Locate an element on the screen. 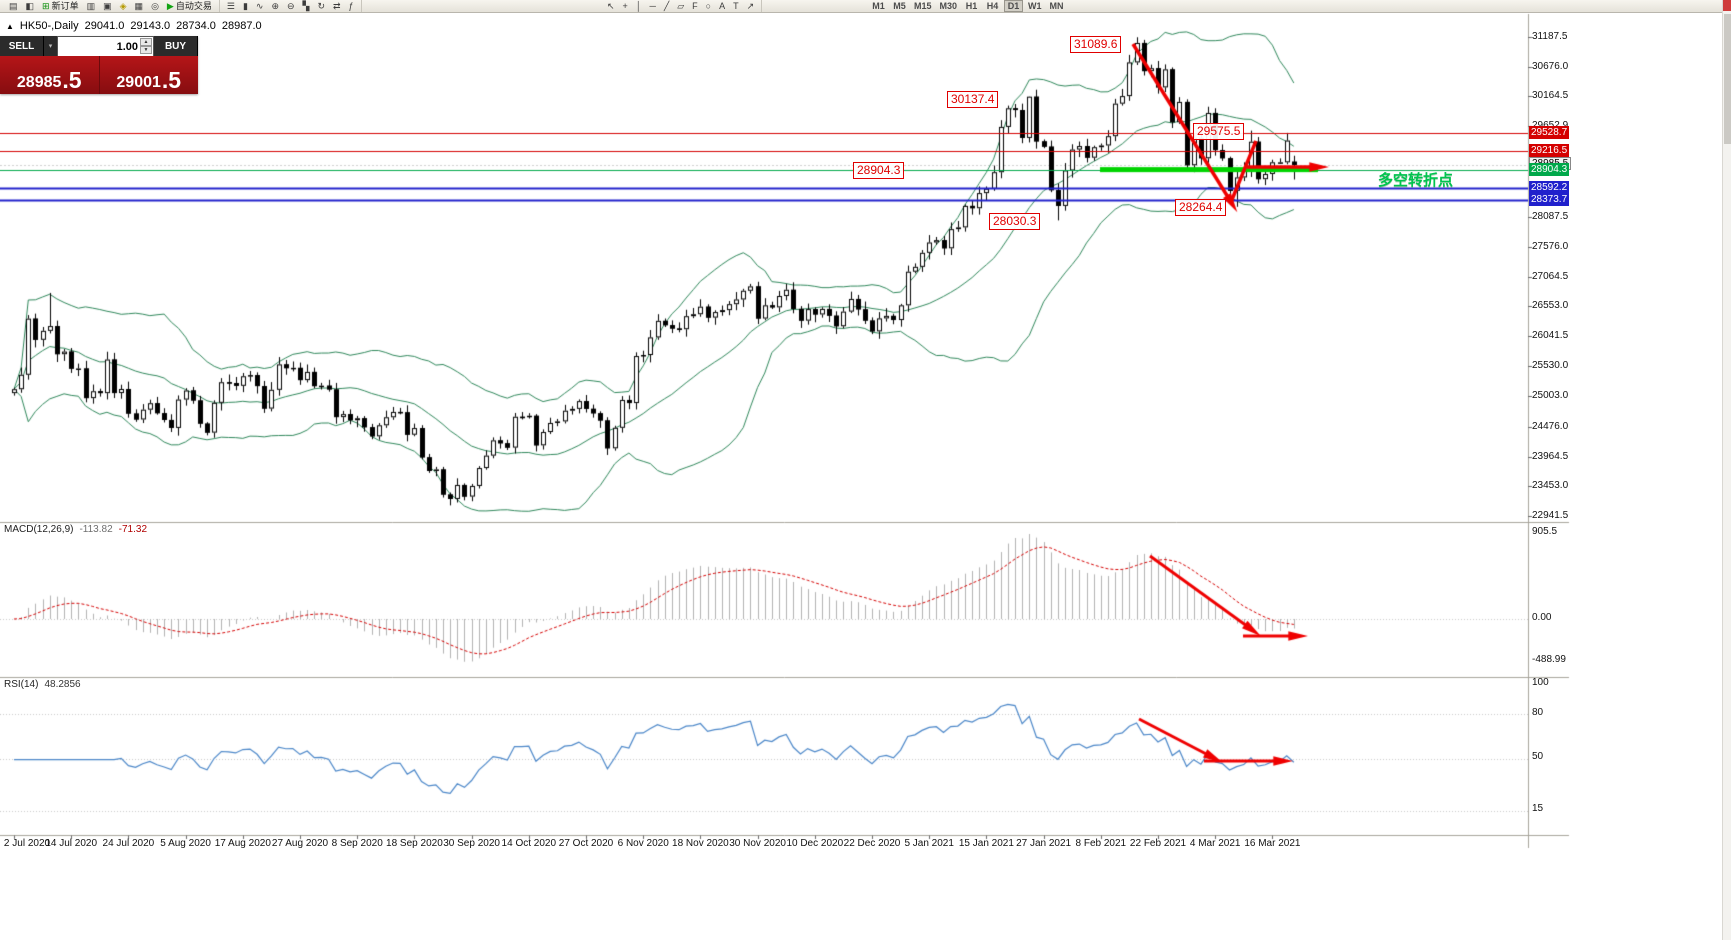 This screenshot has width=1731, height=940. autotrading-button-label: 自动交易 is located at coordinates (193, 5).